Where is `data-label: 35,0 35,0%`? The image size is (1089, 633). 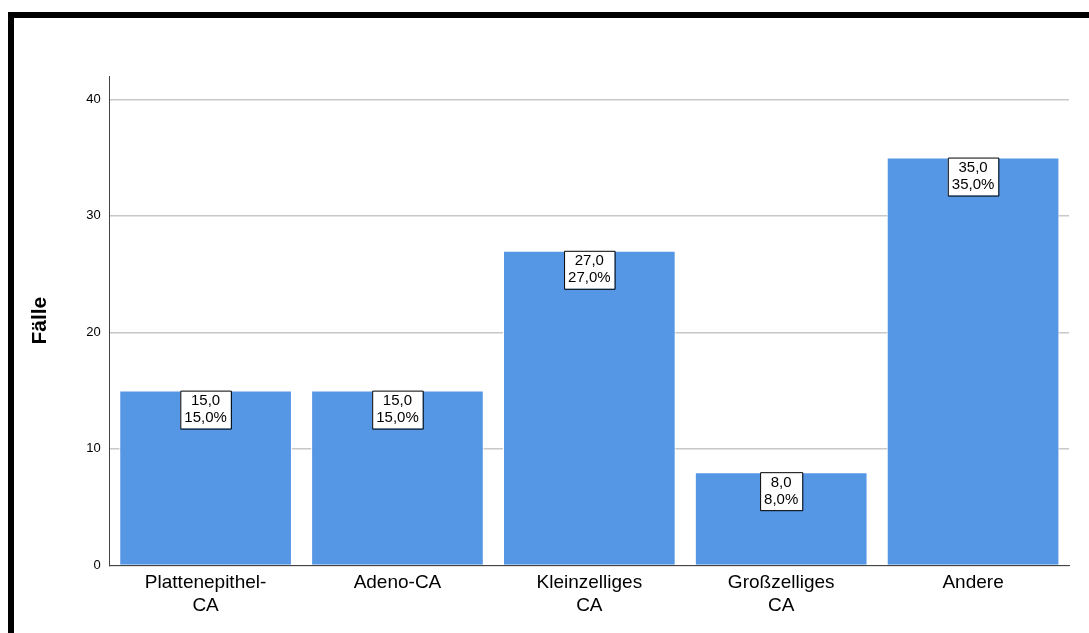 data-label: 35,0 35,0% is located at coordinates (973, 175).